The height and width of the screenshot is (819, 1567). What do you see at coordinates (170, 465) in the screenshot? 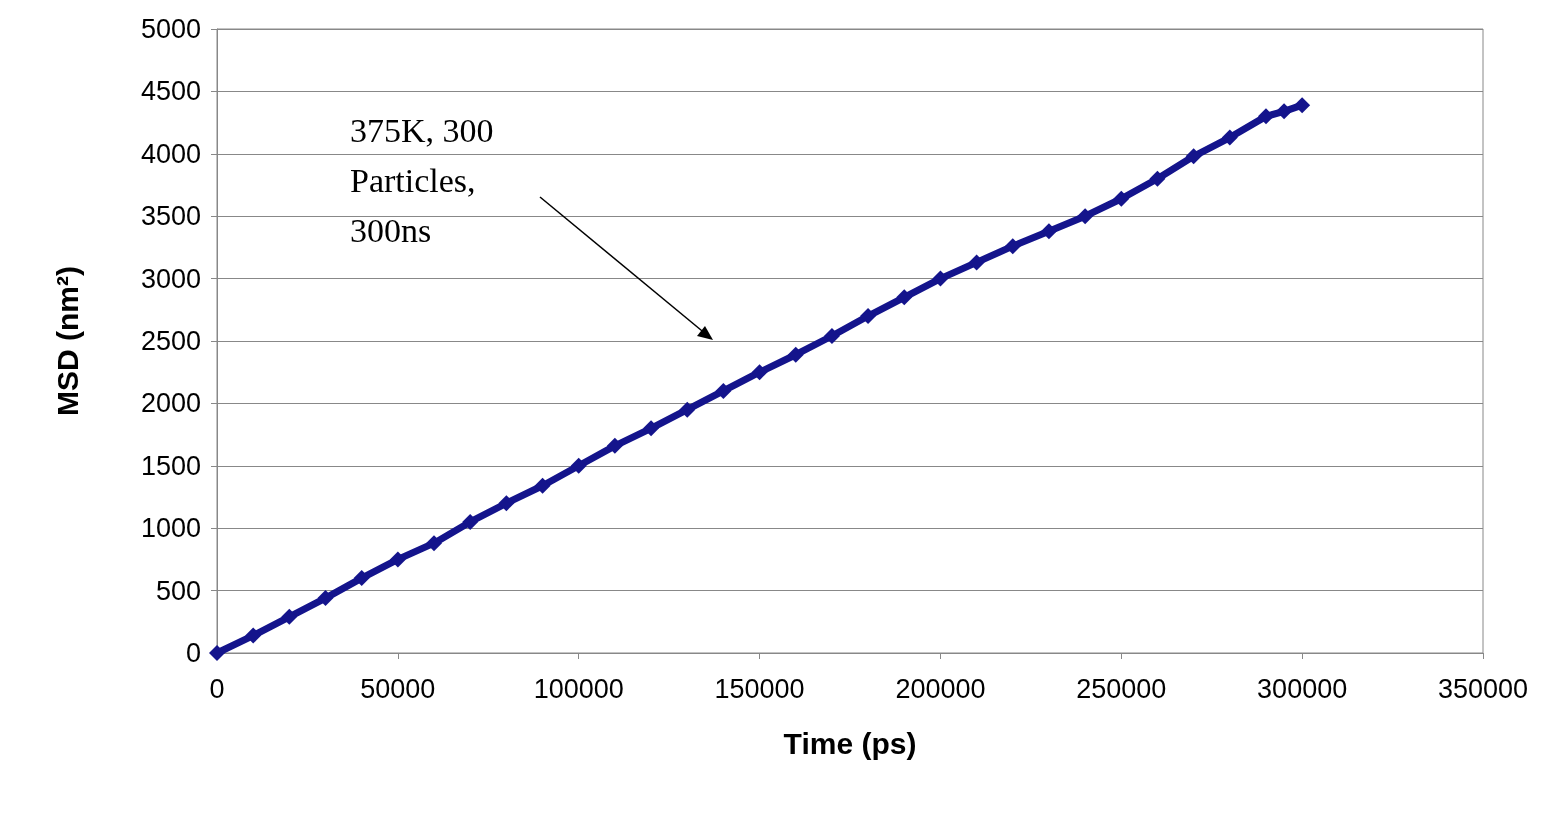
I see `y-tick-label: 1500` at bounding box center [170, 465].